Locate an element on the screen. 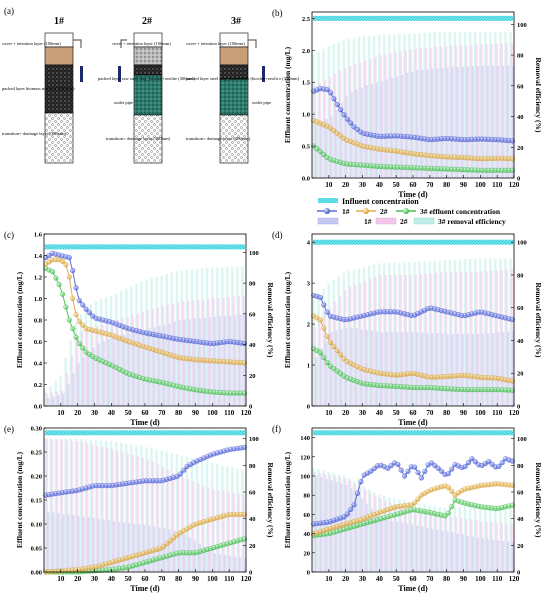 Image resolution: width=550 pixels, height=602 pixels. bar-r3-d109 is located at coordinates (495, 538).